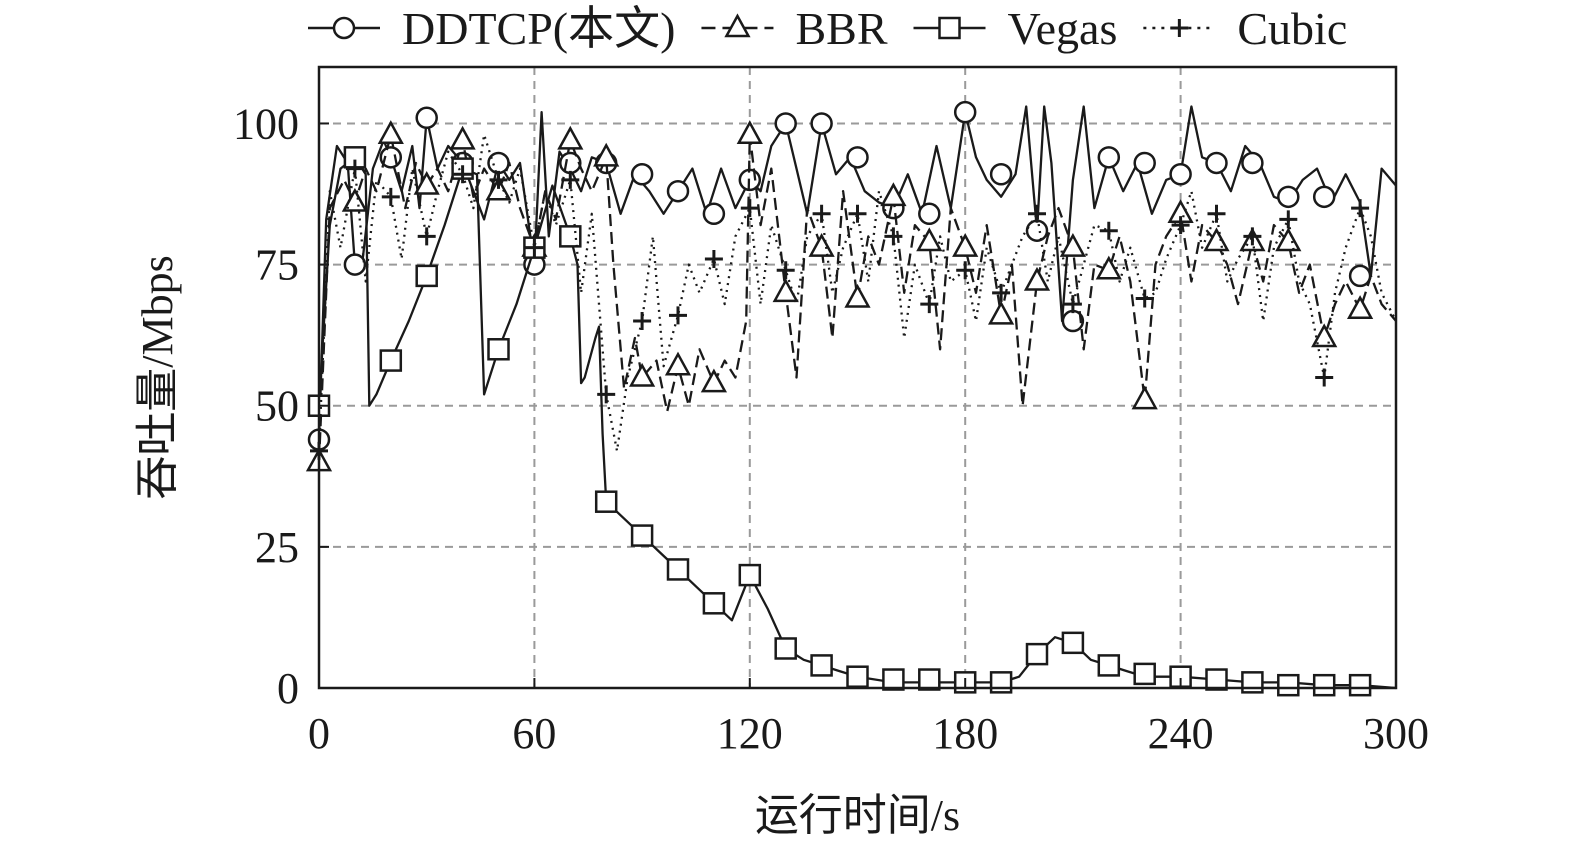 The height and width of the screenshot is (858, 1575). Describe the element at coordinates (157, 377) in the screenshot. I see `y-axis-title: 吞吐量/Mbps` at that location.